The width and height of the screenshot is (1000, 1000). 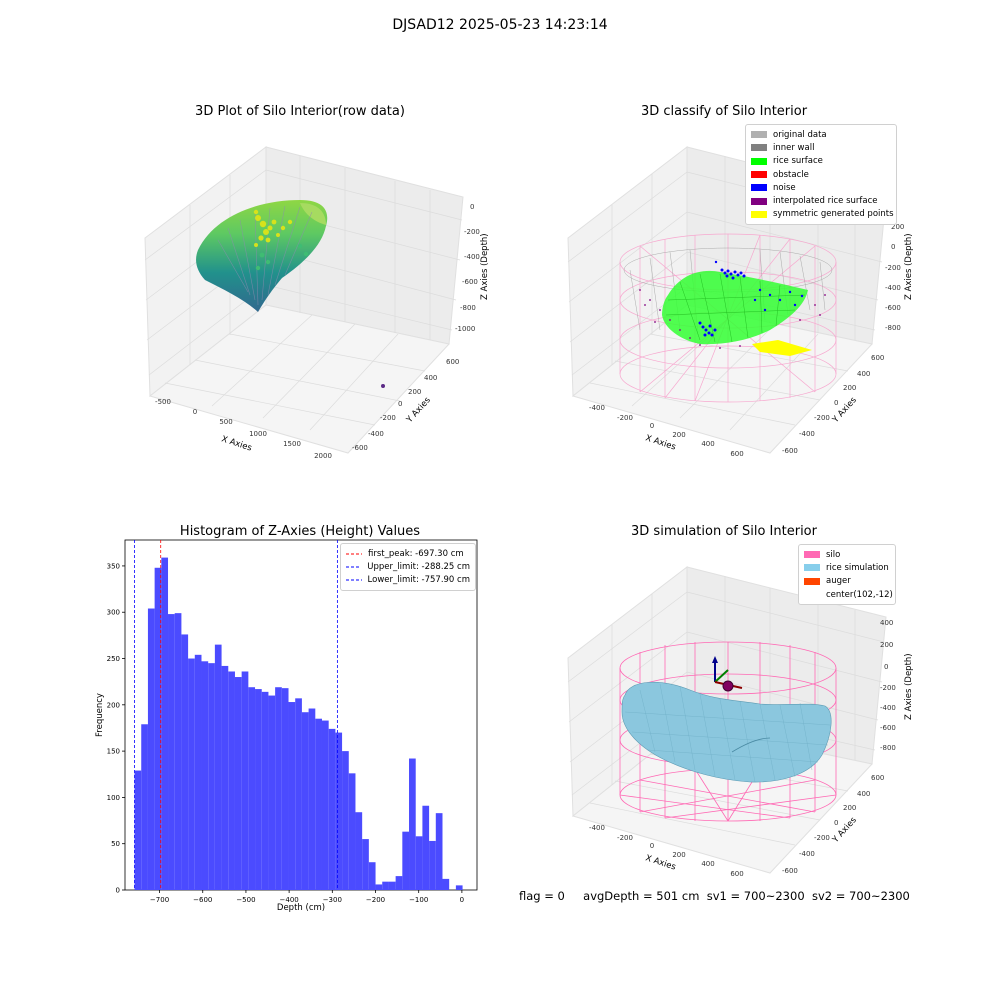 I want to click on sim-xtick: -200, so click(x=625, y=838).